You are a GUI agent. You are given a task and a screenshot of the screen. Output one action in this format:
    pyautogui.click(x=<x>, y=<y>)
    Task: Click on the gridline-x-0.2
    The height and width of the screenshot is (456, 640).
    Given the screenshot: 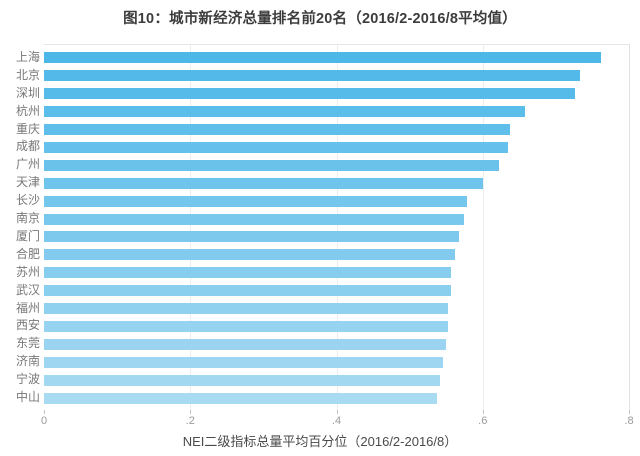 What is the action you would take?
    pyautogui.click(x=191, y=228)
    